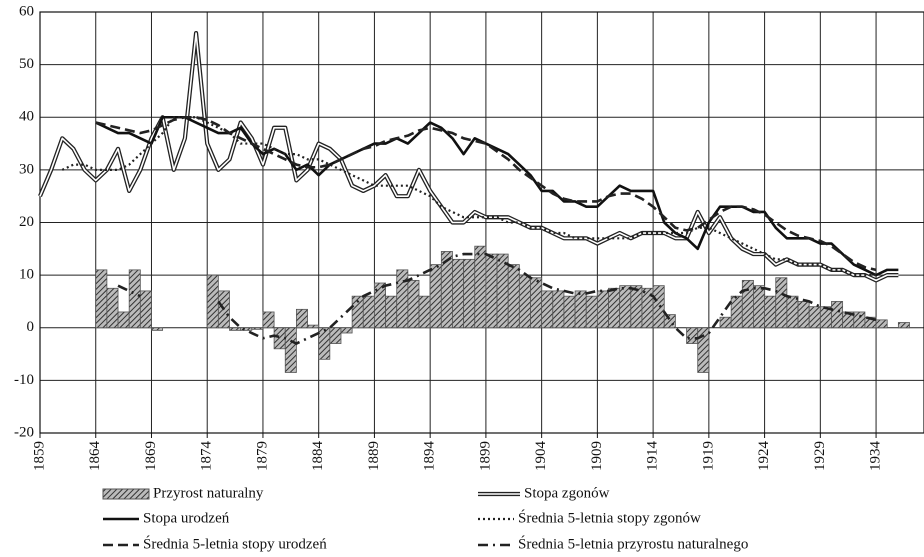 This screenshot has height=557, width=924. I want to click on y-tick-label: 10, so click(26, 275).